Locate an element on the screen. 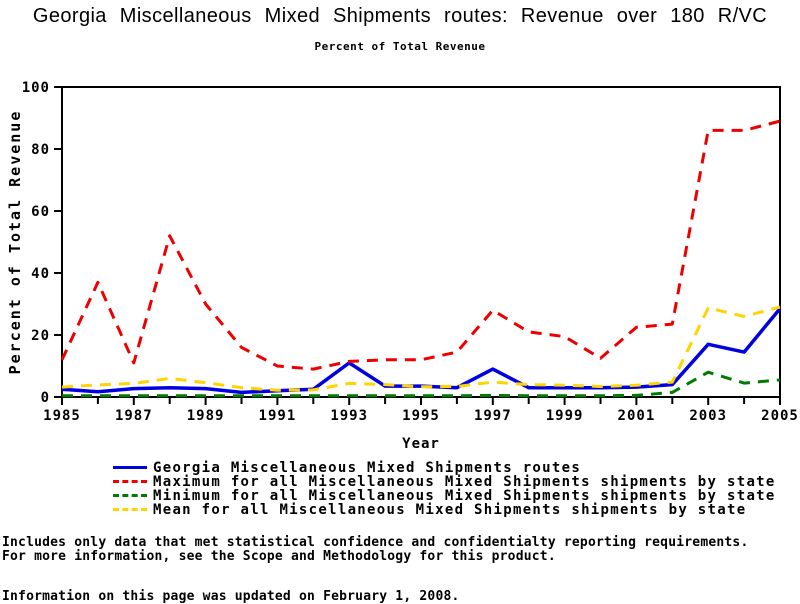 The image size is (800, 604). x-tick-label: 1997 is located at coordinates (493, 416).